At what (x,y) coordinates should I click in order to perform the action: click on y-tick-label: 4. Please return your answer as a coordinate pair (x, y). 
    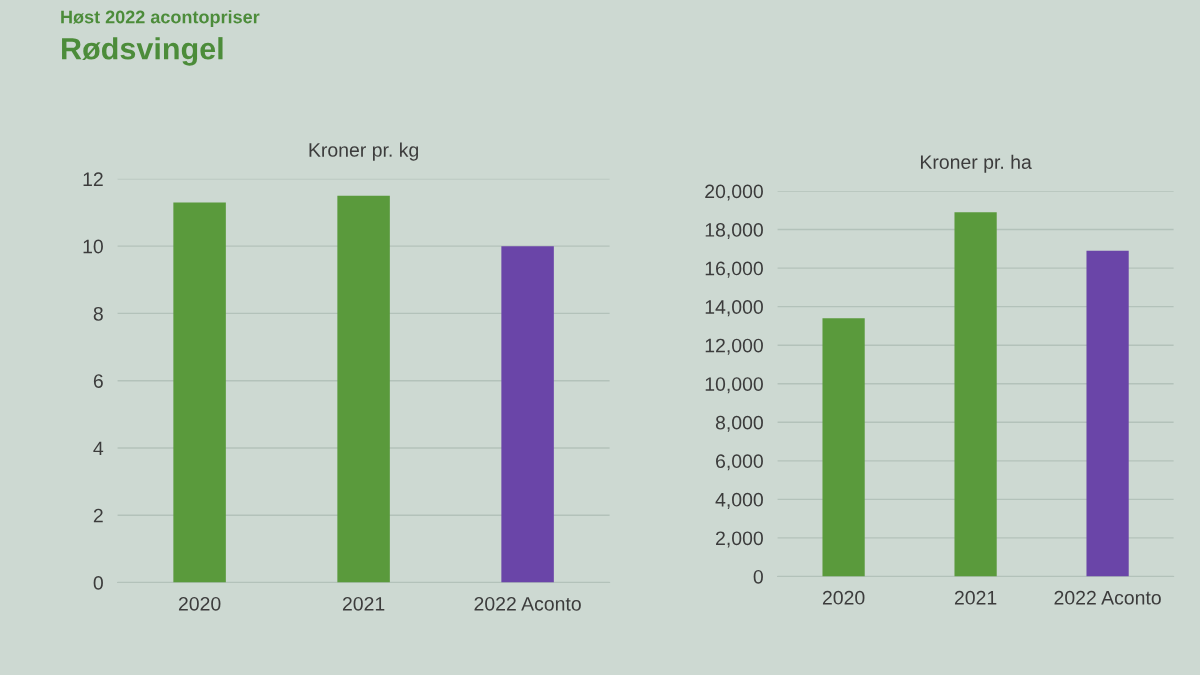
    Looking at the image, I should click on (98, 448).